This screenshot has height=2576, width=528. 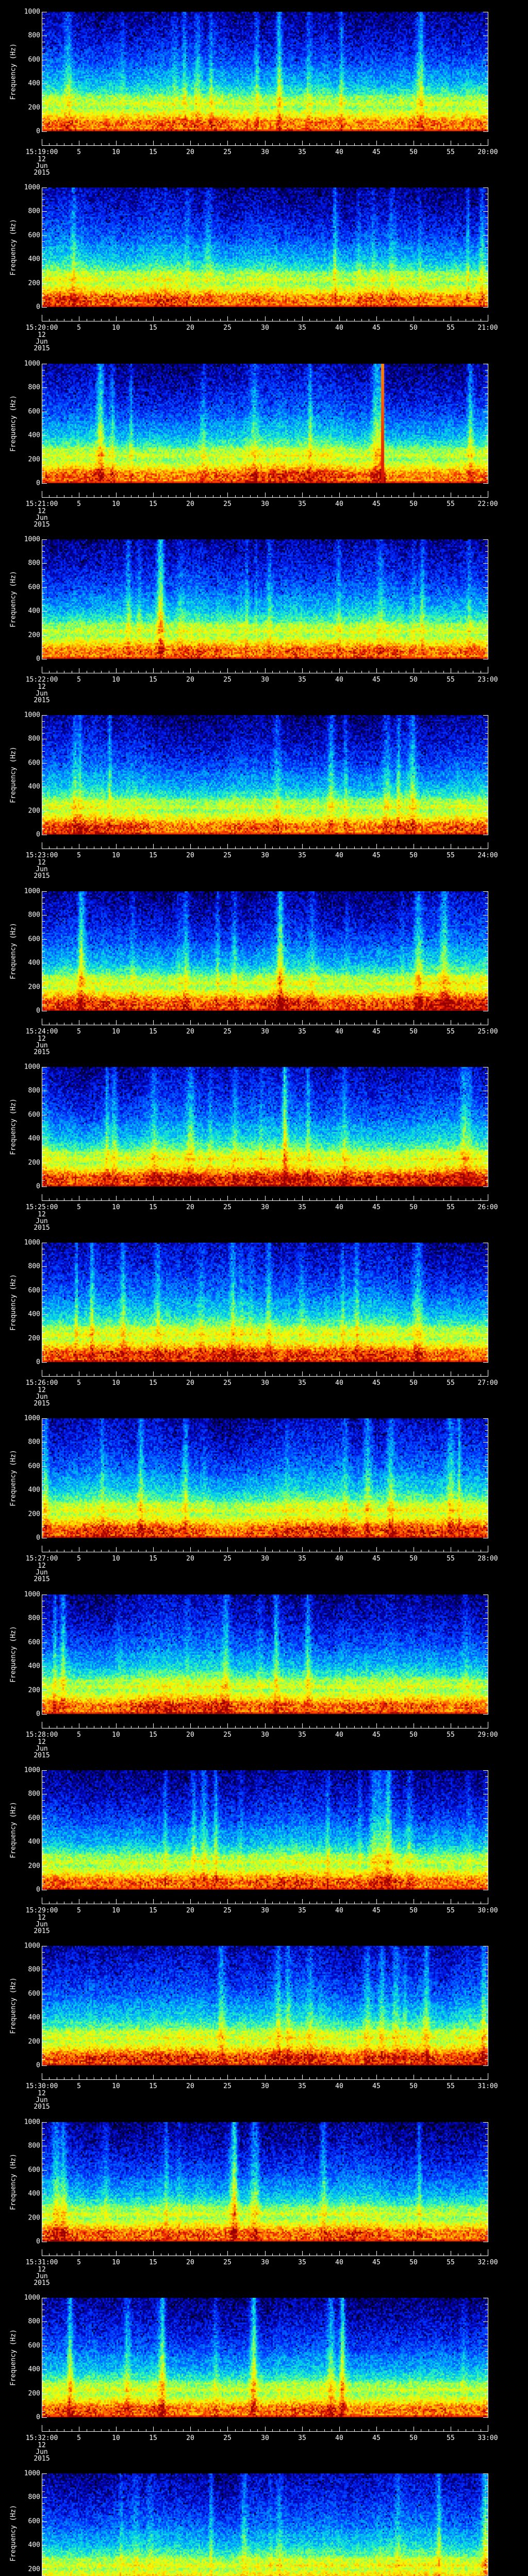 I want to click on x-tick-label: 35, so click(x=302, y=2086).